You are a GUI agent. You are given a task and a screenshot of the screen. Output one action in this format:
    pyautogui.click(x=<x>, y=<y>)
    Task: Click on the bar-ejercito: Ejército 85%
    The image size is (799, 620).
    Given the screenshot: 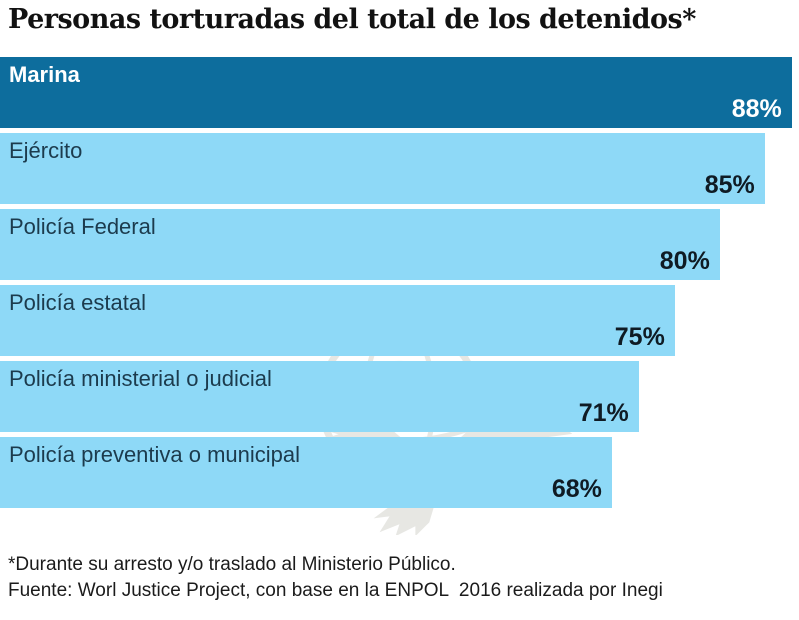 What is the action you would take?
    pyautogui.click(x=382, y=168)
    